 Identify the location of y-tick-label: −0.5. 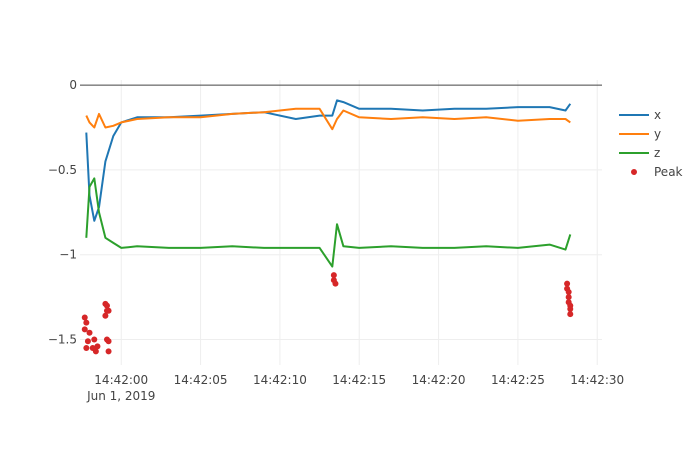
(62, 170).